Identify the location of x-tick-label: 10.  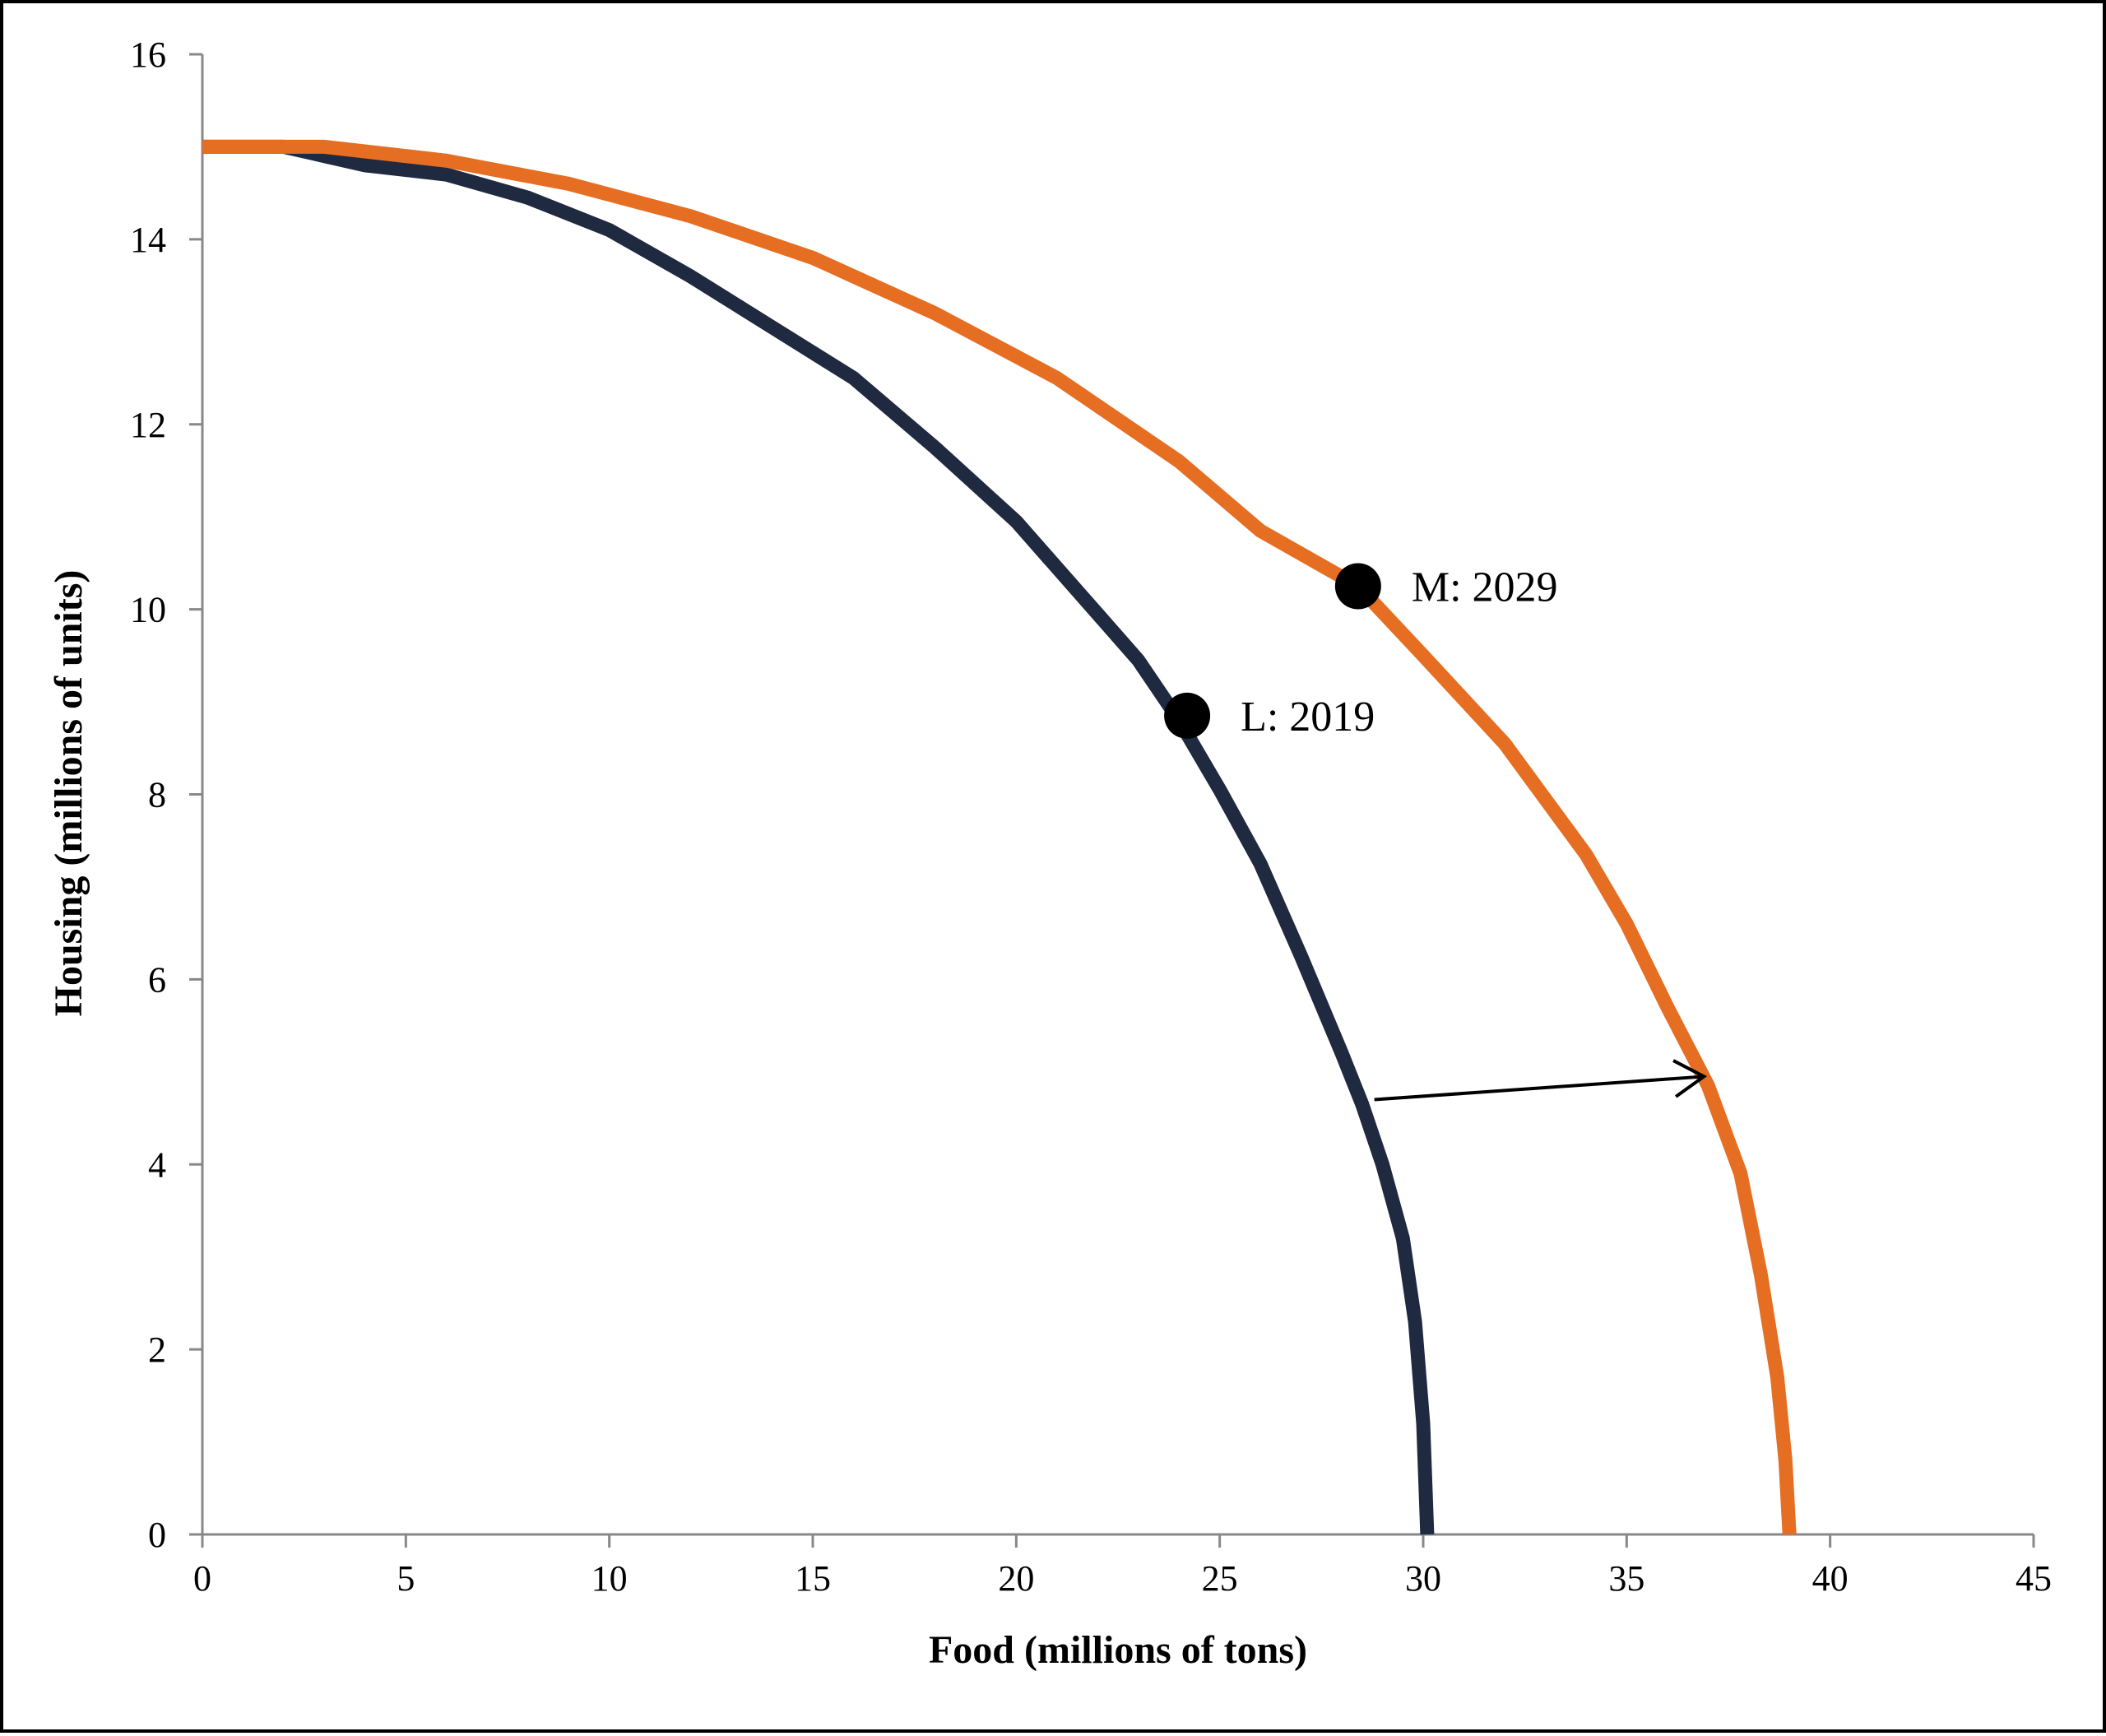
(609, 1578).